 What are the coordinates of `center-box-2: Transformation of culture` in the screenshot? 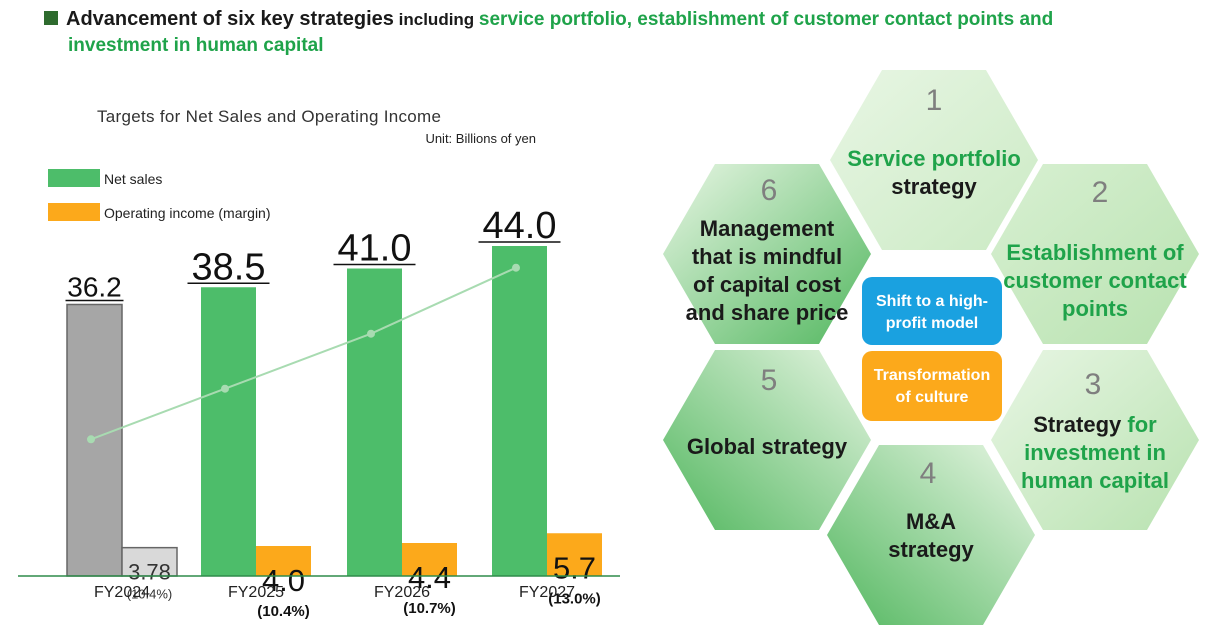 It's located at (932, 386).